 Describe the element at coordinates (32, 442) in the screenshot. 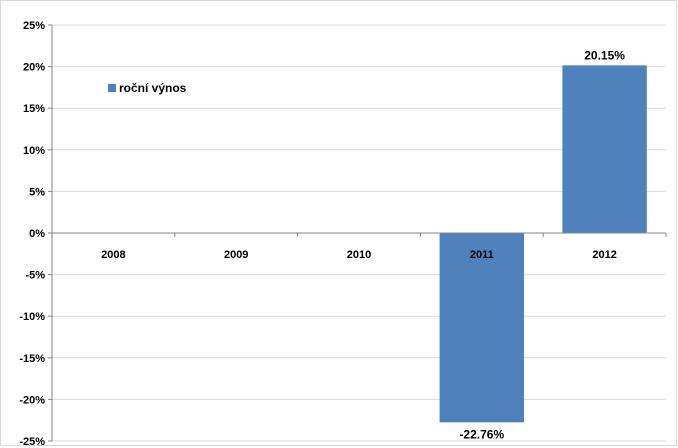

I see `y-tick-label: -25%` at that location.